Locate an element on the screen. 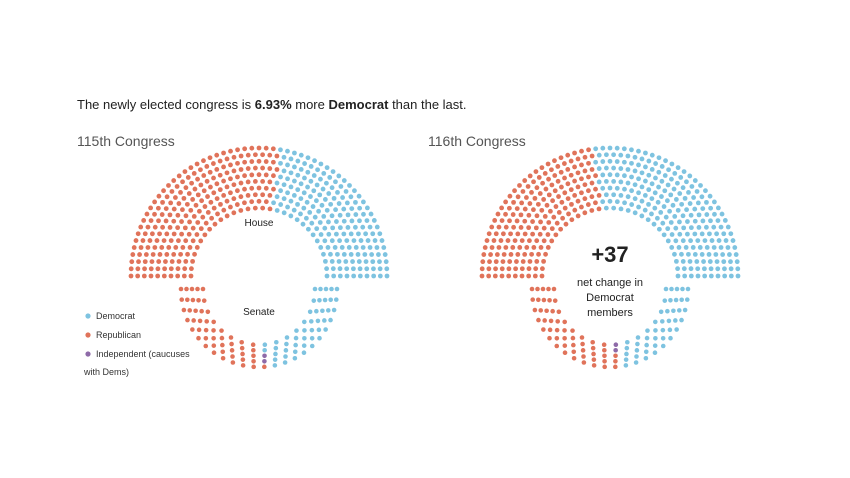 This screenshot has height=478, width=850. house-115-seats is located at coordinates (259, 212).